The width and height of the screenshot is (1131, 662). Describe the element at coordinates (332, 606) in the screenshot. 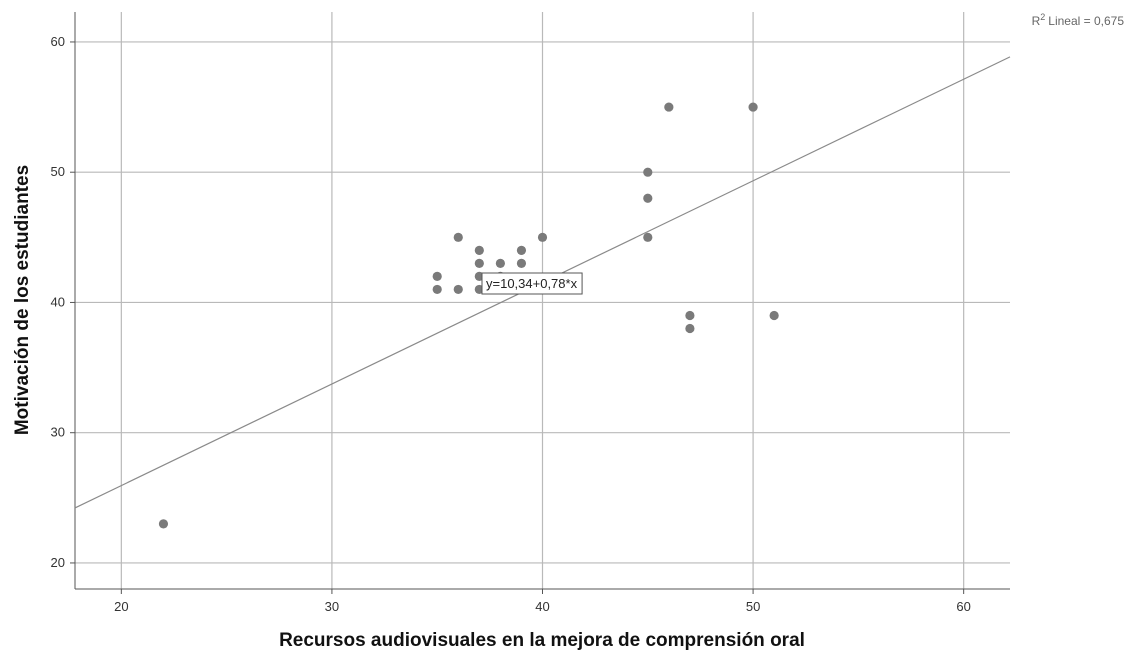

I see `x-tick-label: 30` at that location.